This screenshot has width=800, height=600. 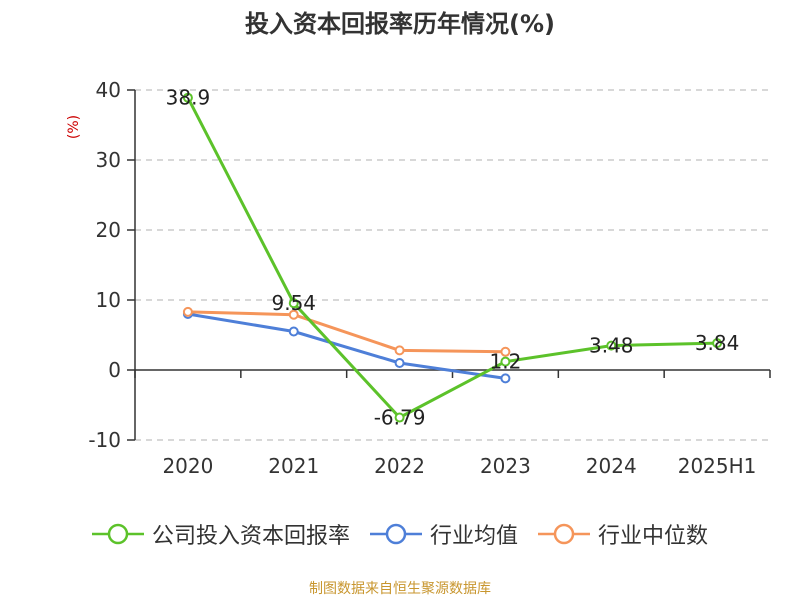 What do you see at coordinates (108, 160) in the screenshot?
I see `y-tick-label: 30` at bounding box center [108, 160].